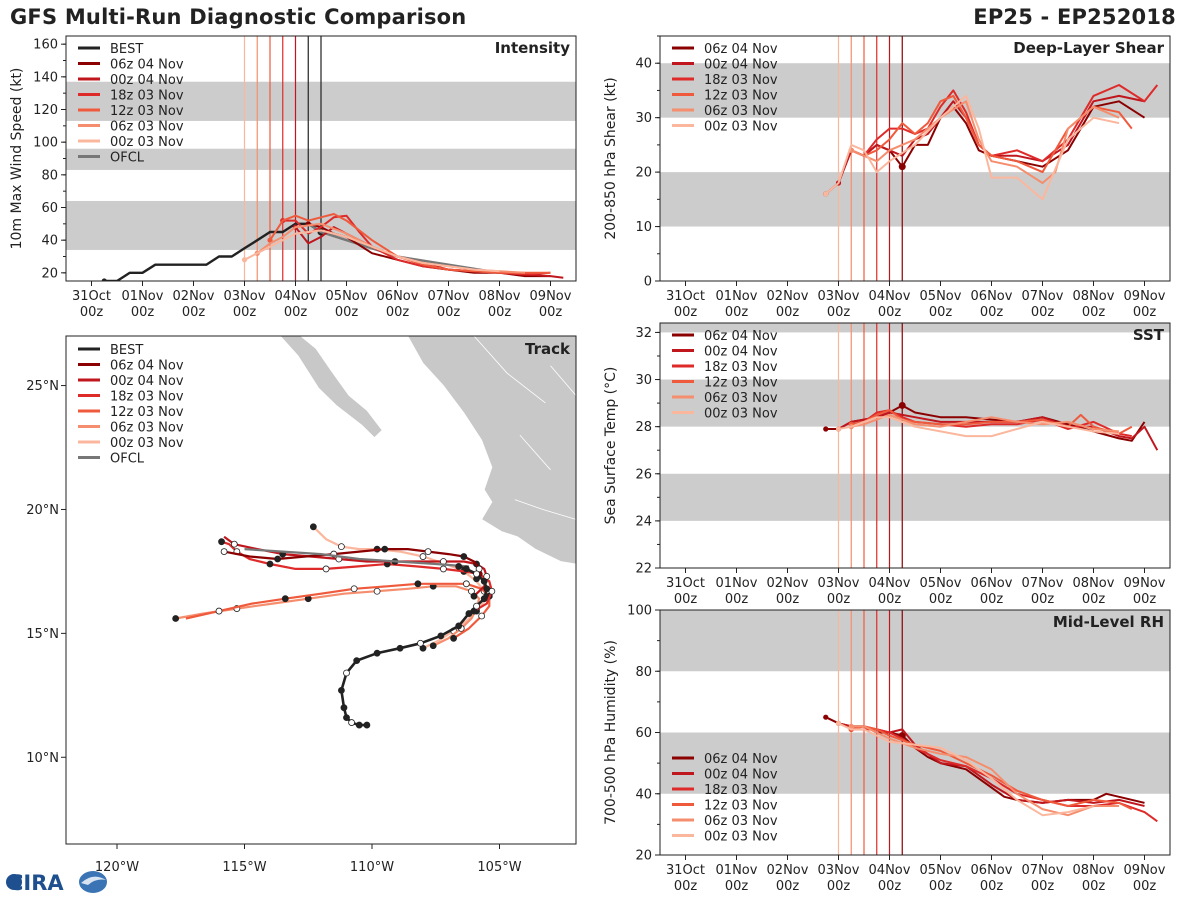 This screenshot has height=900, width=1200. What do you see at coordinates (685, 870) in the screenshot?
I see `x-tick-label-date: 31Oct` at bounding box center [685, 870].